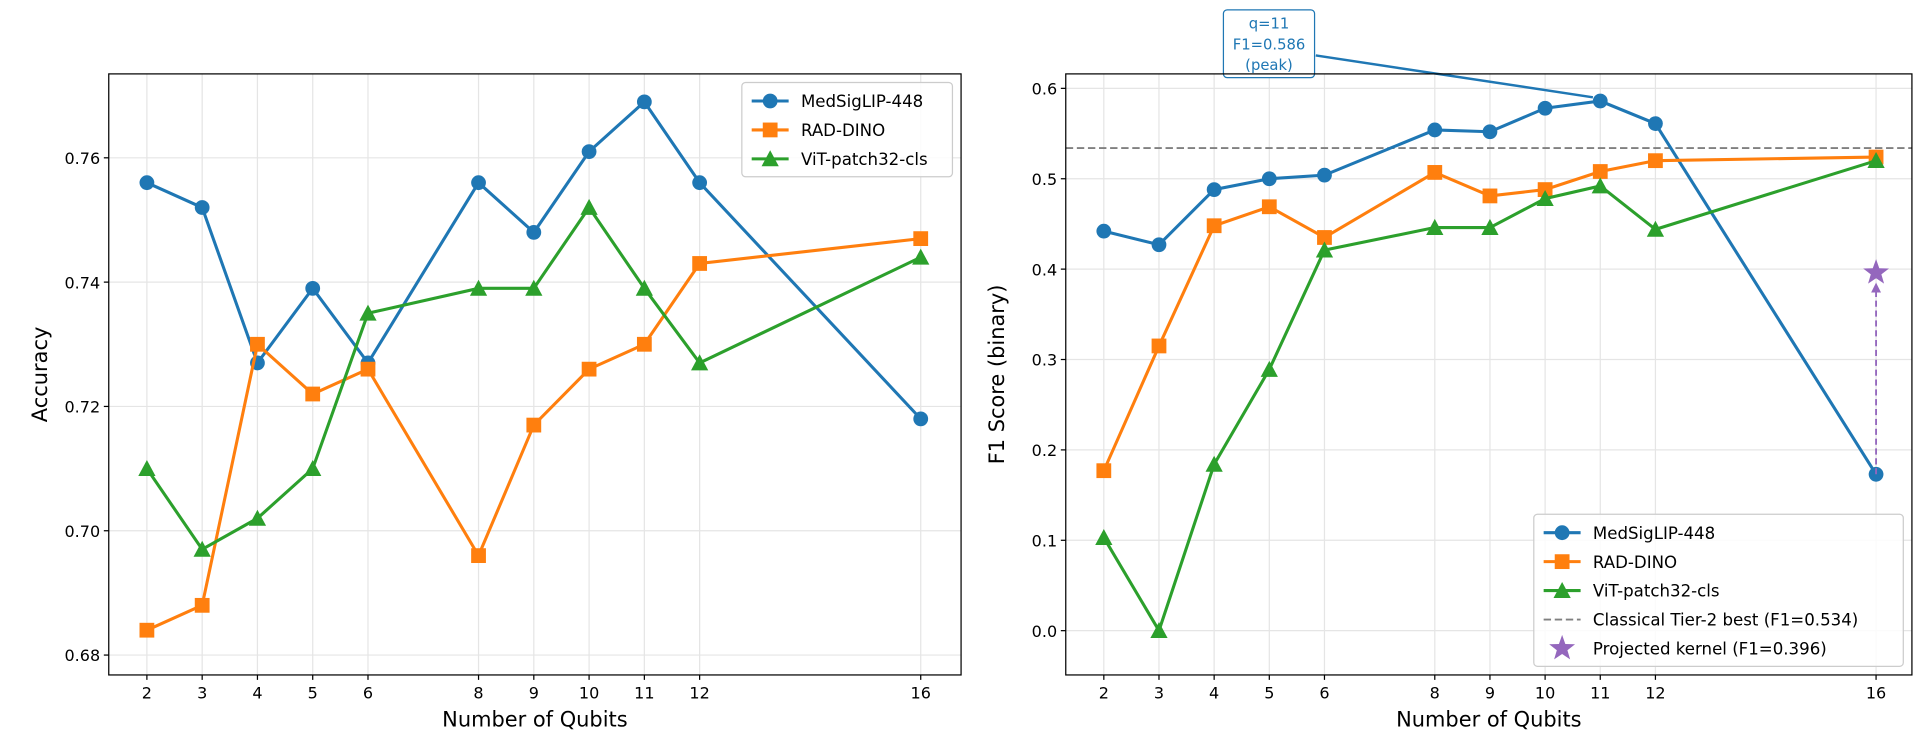 The width and height of the screenshot is (1932, 739). Describe the element at coordinates (83, 655) in the screenshot. I see `y-tick-label: 0.68` at that location.